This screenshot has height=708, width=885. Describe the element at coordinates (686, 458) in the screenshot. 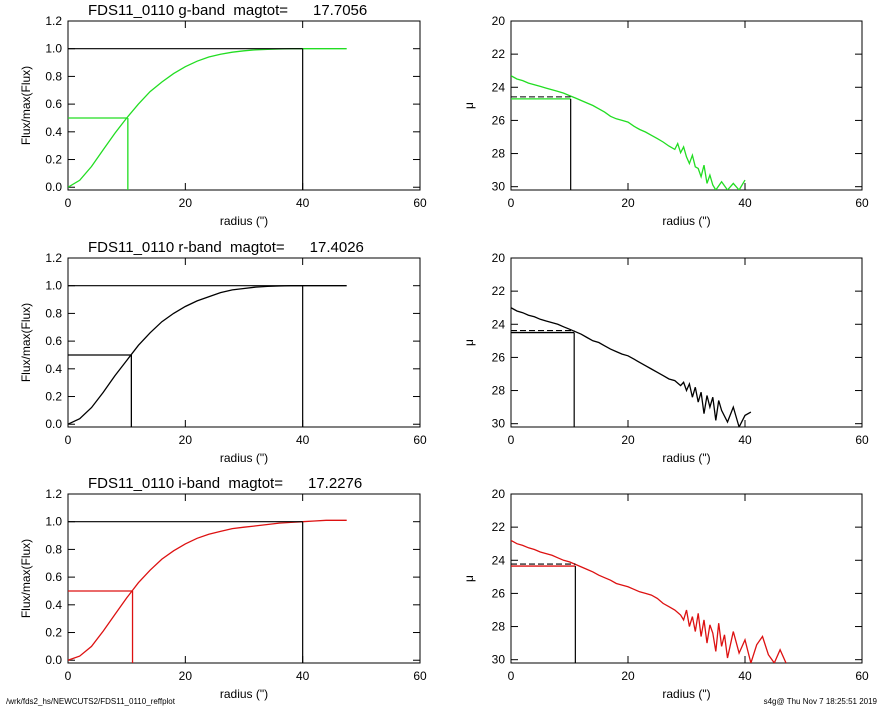

I see `panel3-x-axis-label: radius (")` at that location.